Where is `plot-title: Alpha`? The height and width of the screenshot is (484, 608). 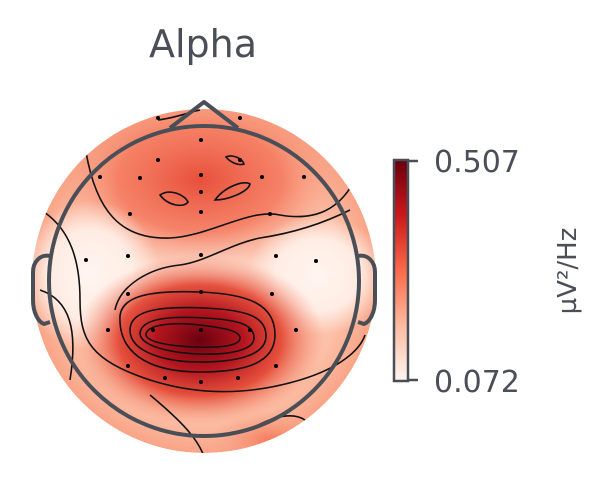 plot-title: Alpha is located at coordinates (203, 44).